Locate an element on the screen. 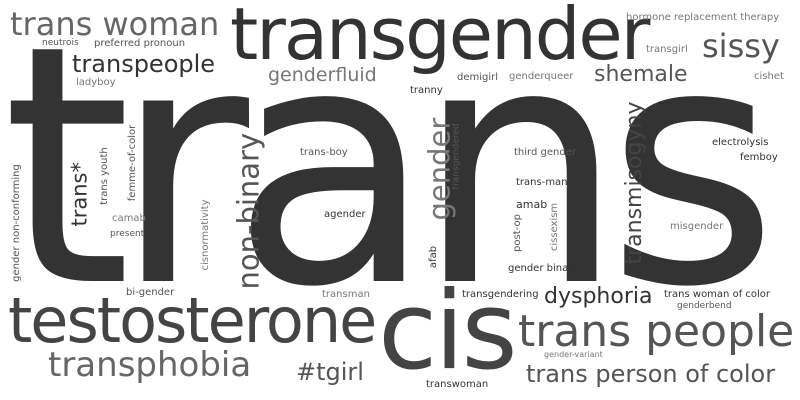 The image size is (800, 400). word-tgirl: #tgirl is located at coordinates (330, 372).